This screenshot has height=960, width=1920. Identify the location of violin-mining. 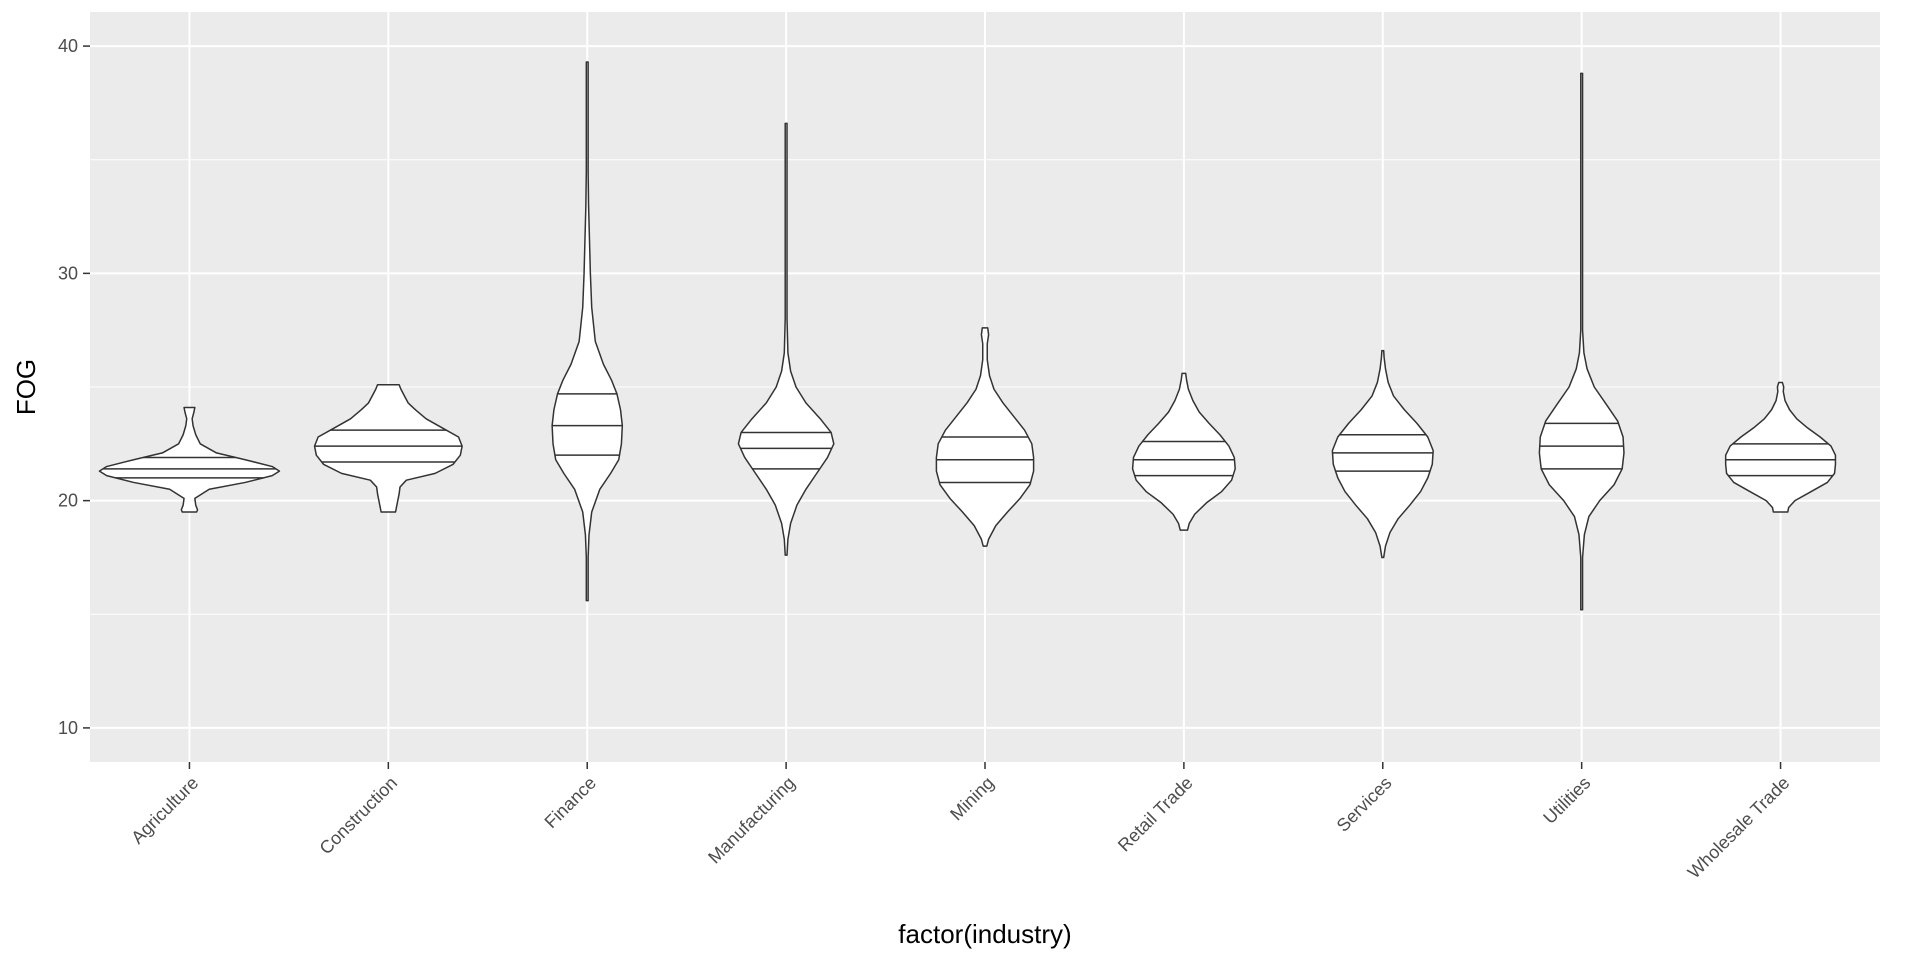
(985, 437).